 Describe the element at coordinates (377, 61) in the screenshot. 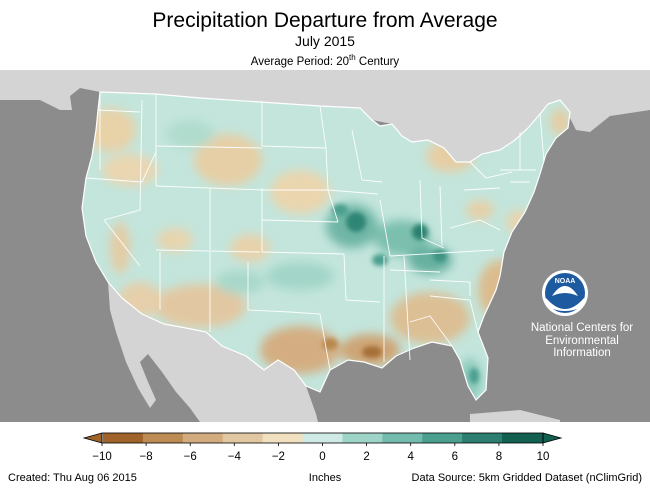

I see `average-period-suffix: Century` at that location.